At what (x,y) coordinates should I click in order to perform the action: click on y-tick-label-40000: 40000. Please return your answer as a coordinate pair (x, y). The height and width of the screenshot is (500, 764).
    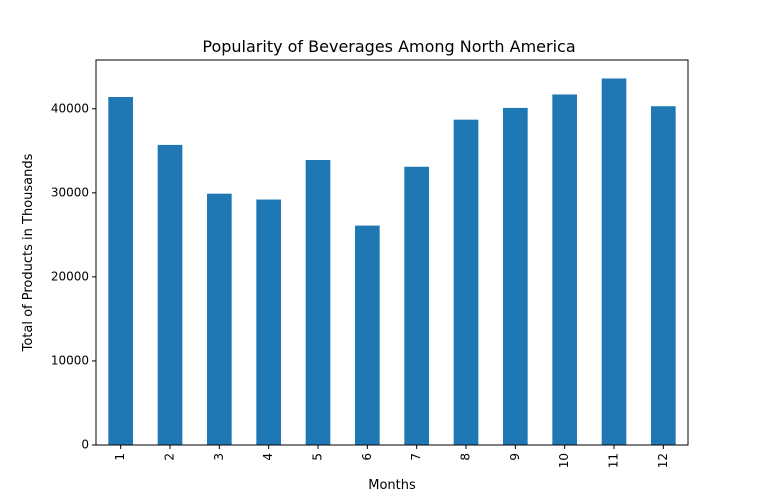
    Looking at the image, I should click on (70, 108).